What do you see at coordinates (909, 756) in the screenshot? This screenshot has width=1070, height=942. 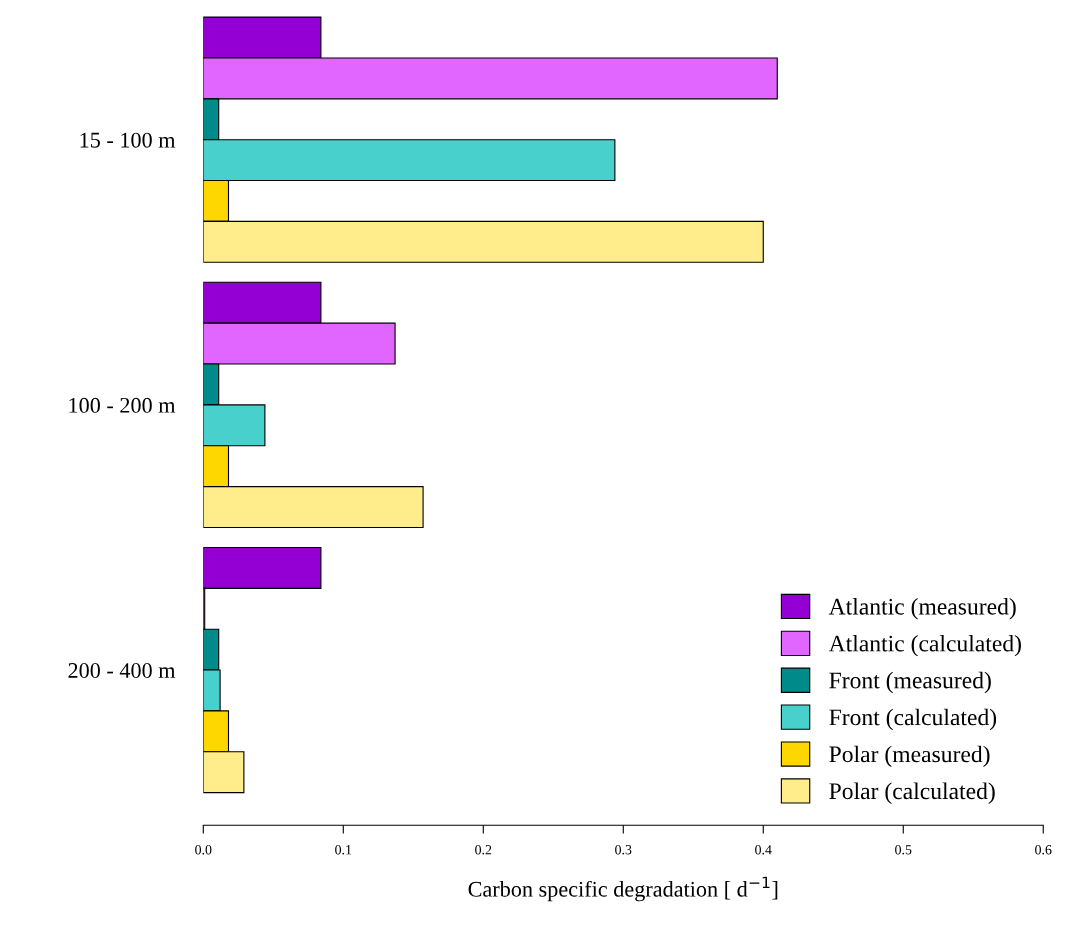 I see `legend-label: Polar (measured)` at bounding box center [909, 756].